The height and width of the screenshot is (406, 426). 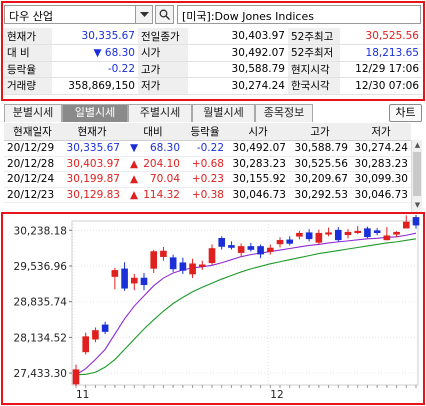 I want to click on quote-value: 30,403.97, so click(x=238, y=36).